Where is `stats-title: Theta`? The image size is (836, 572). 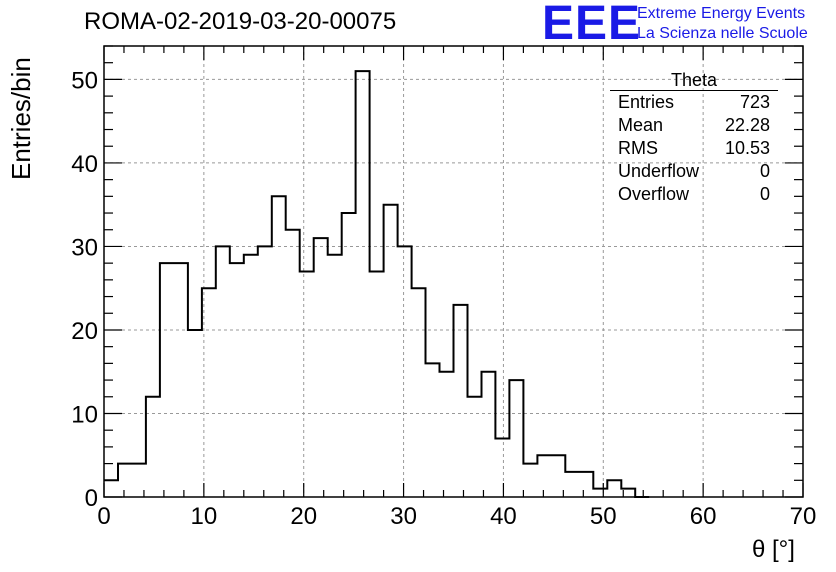 stats-title: Theta is located at coordinates (694, 80).